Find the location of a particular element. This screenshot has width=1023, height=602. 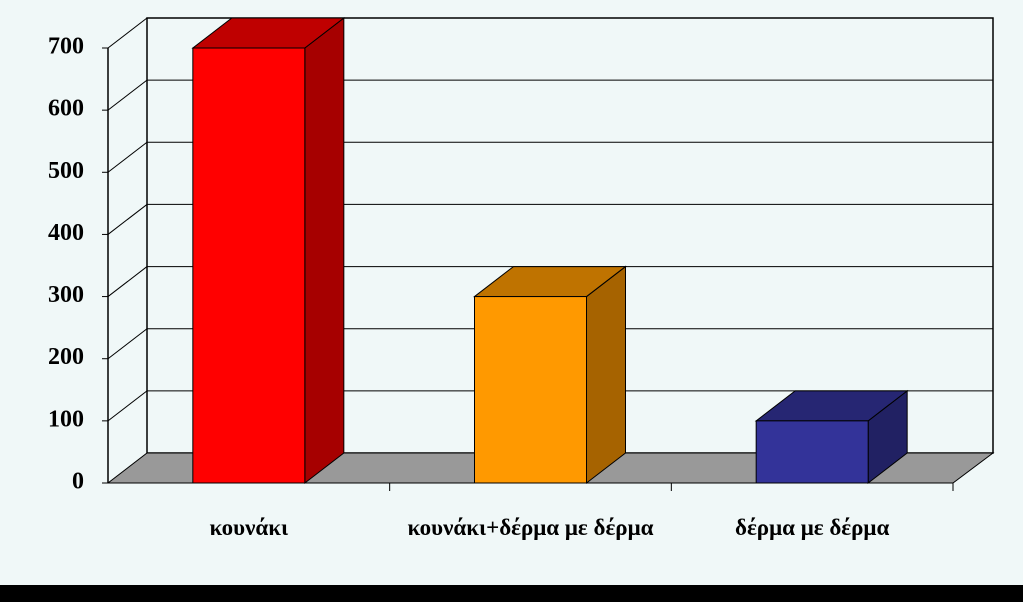

y-tick-label: 400 is located at coordinates (66, 233).